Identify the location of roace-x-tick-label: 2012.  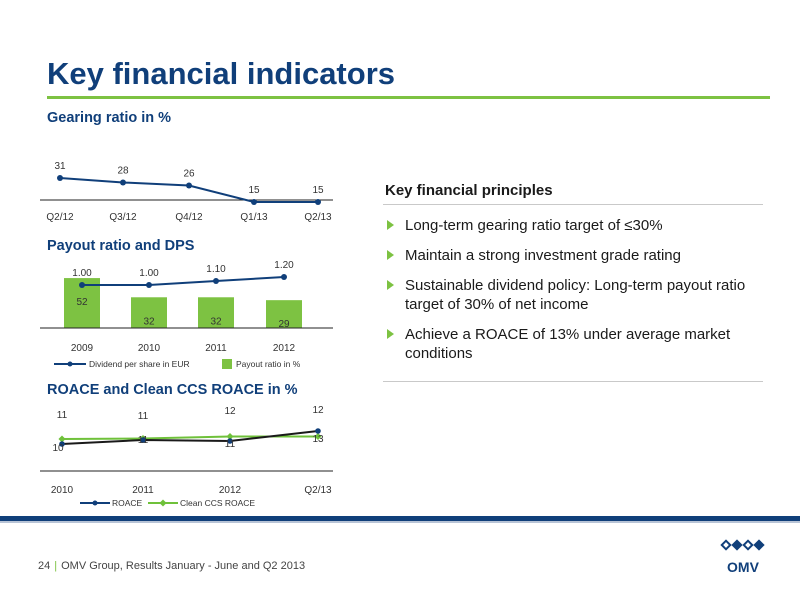
(230, 490).